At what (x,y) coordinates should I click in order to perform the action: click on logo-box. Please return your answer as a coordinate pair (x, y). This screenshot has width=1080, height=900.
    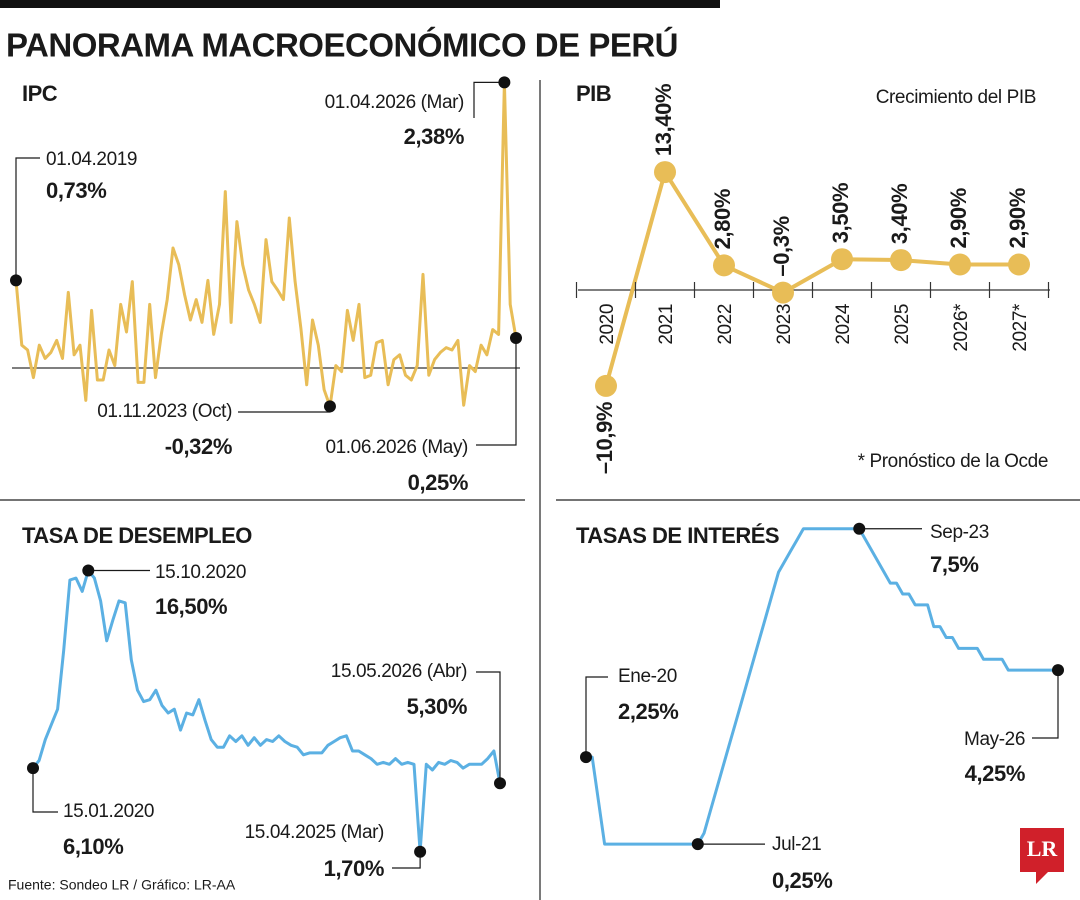
    Looking at the image, I should click on (1042, 850).